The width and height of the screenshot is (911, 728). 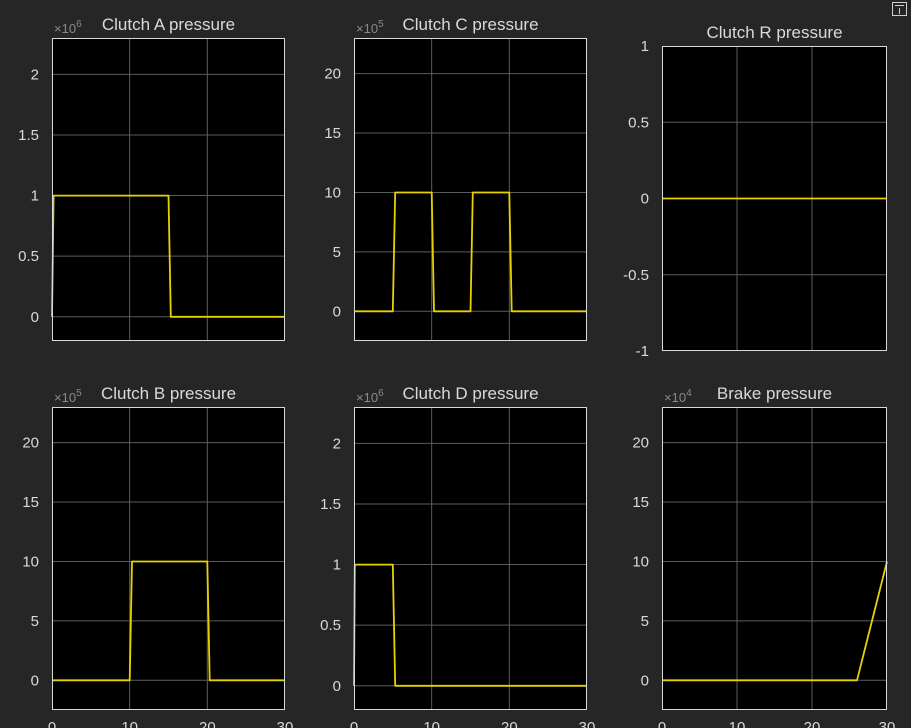 I want to click on clutch-b-pressure-title: Clutch B pressure, so click(x=168, y=393).